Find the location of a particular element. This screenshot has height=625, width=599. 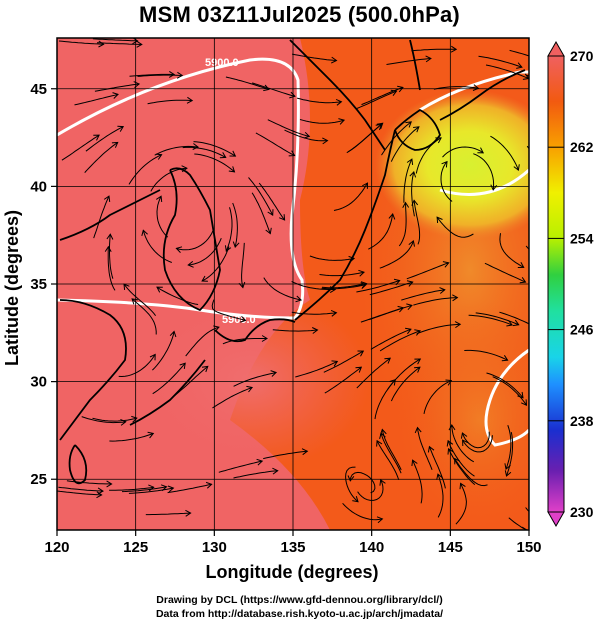

y-tick-label: 30 is located at coordinates (38, 382).